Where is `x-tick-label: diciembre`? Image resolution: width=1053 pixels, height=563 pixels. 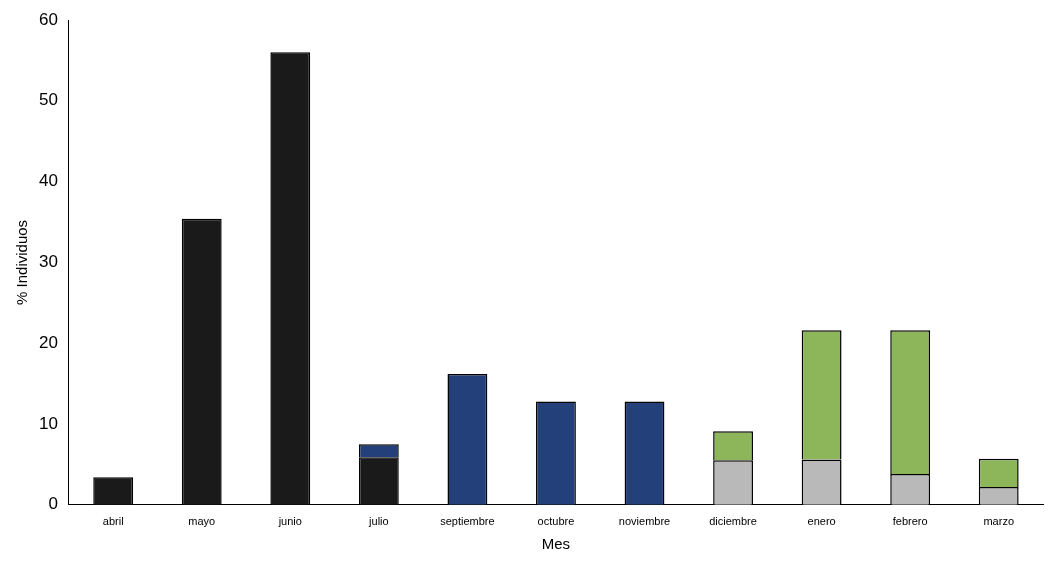 x-tick-label: diciembre is located at coordinates (733, 521).